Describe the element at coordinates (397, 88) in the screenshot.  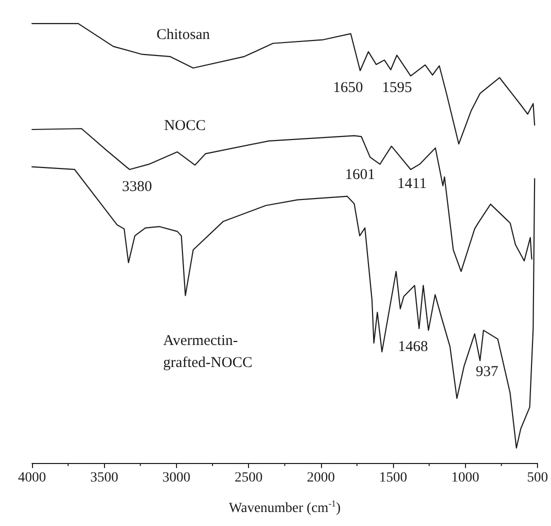
I see `annotation: 1595` at that location.